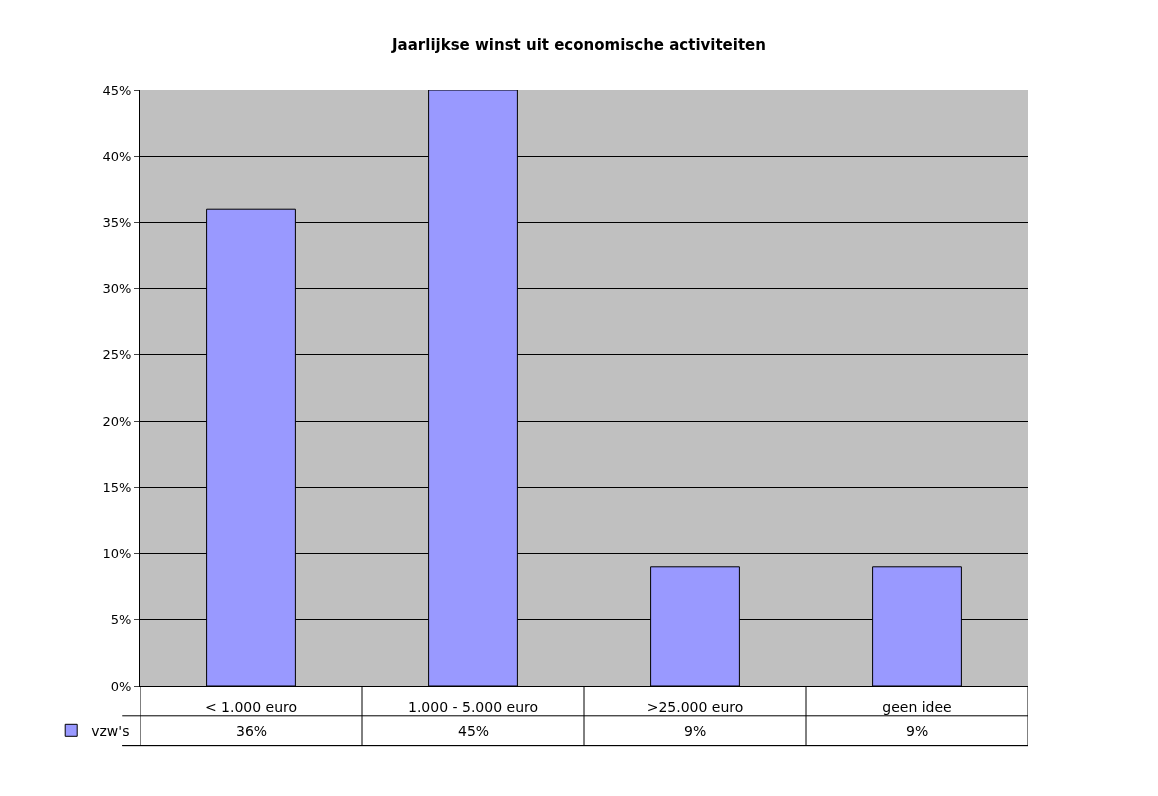 The image size is (1158, 796). I want to click on data-label: 36%, so click(252, 731).